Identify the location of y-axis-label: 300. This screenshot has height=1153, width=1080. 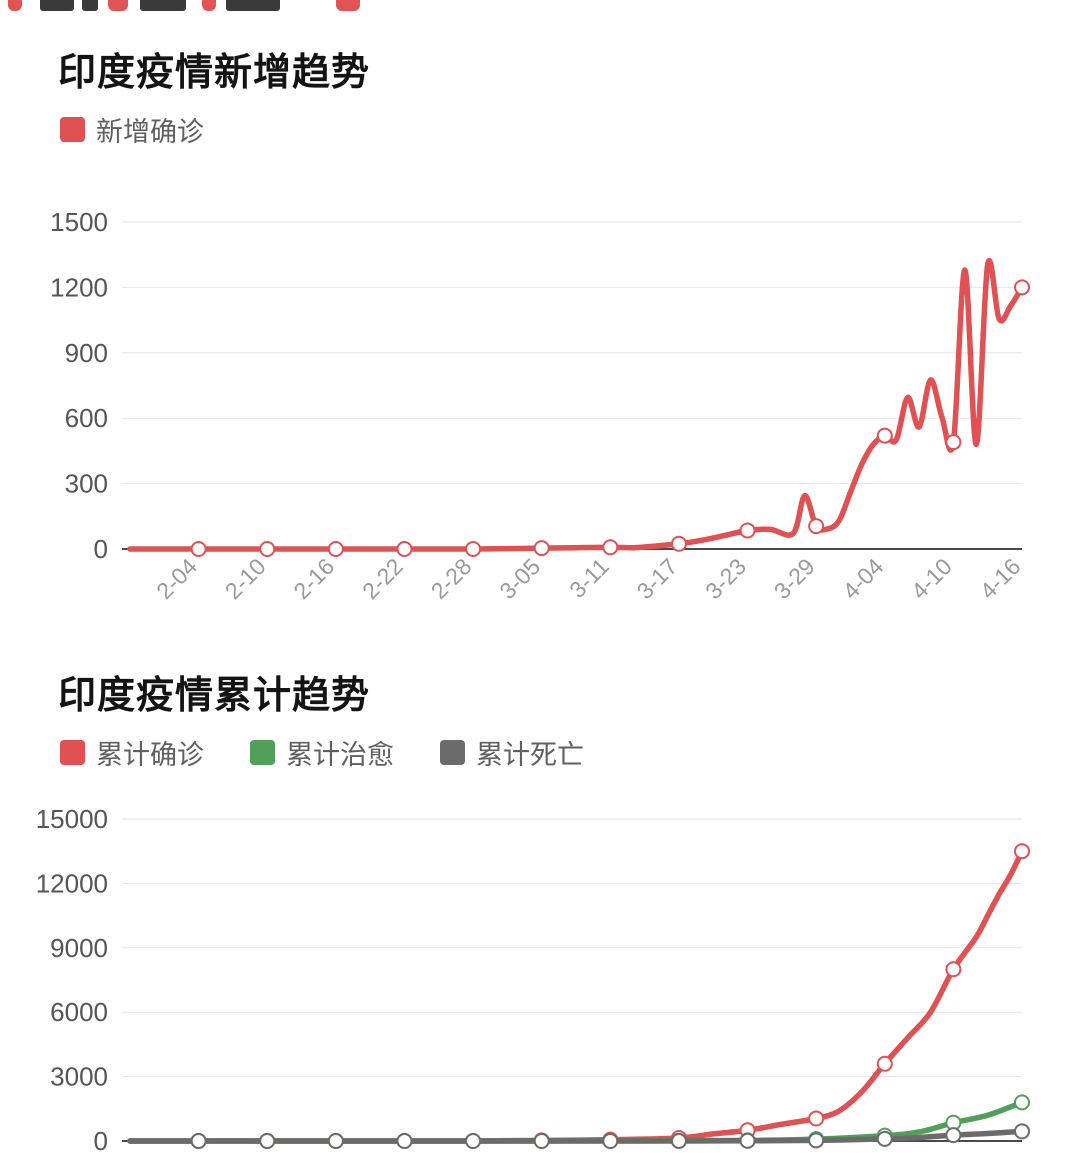
(86, 483).